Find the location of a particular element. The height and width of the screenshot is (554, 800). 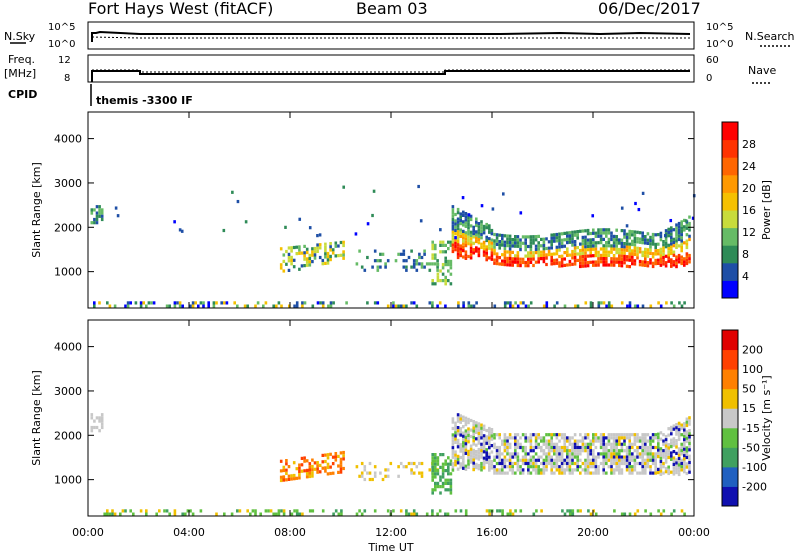

nave-label: Nave is located at coordinates (762, 70).